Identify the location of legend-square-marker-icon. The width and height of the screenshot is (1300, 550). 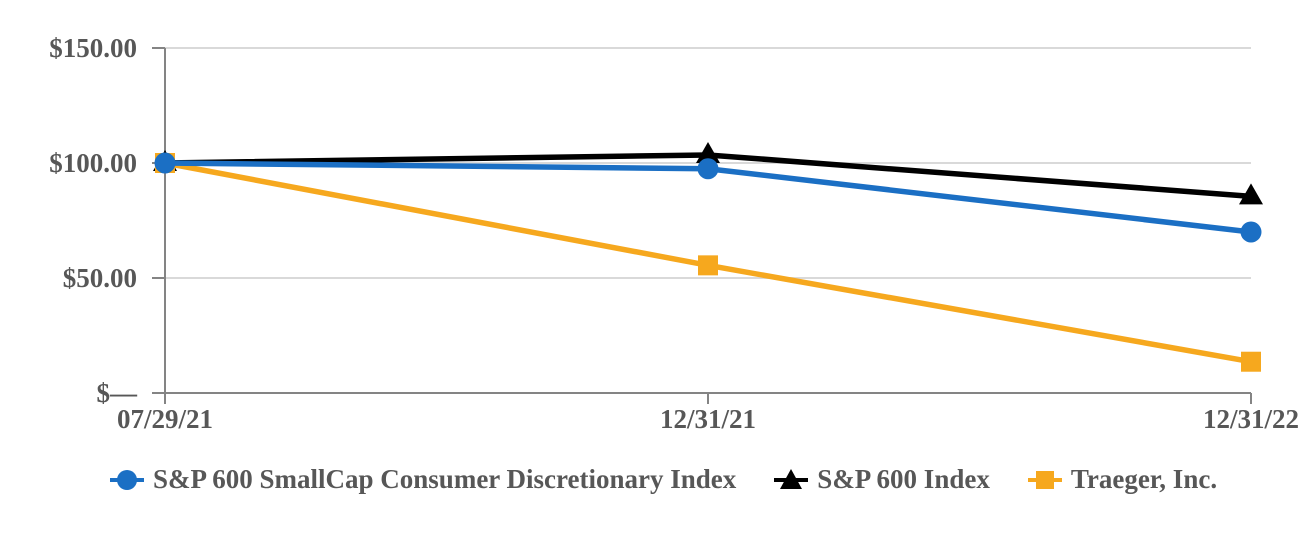
(1044, 480).